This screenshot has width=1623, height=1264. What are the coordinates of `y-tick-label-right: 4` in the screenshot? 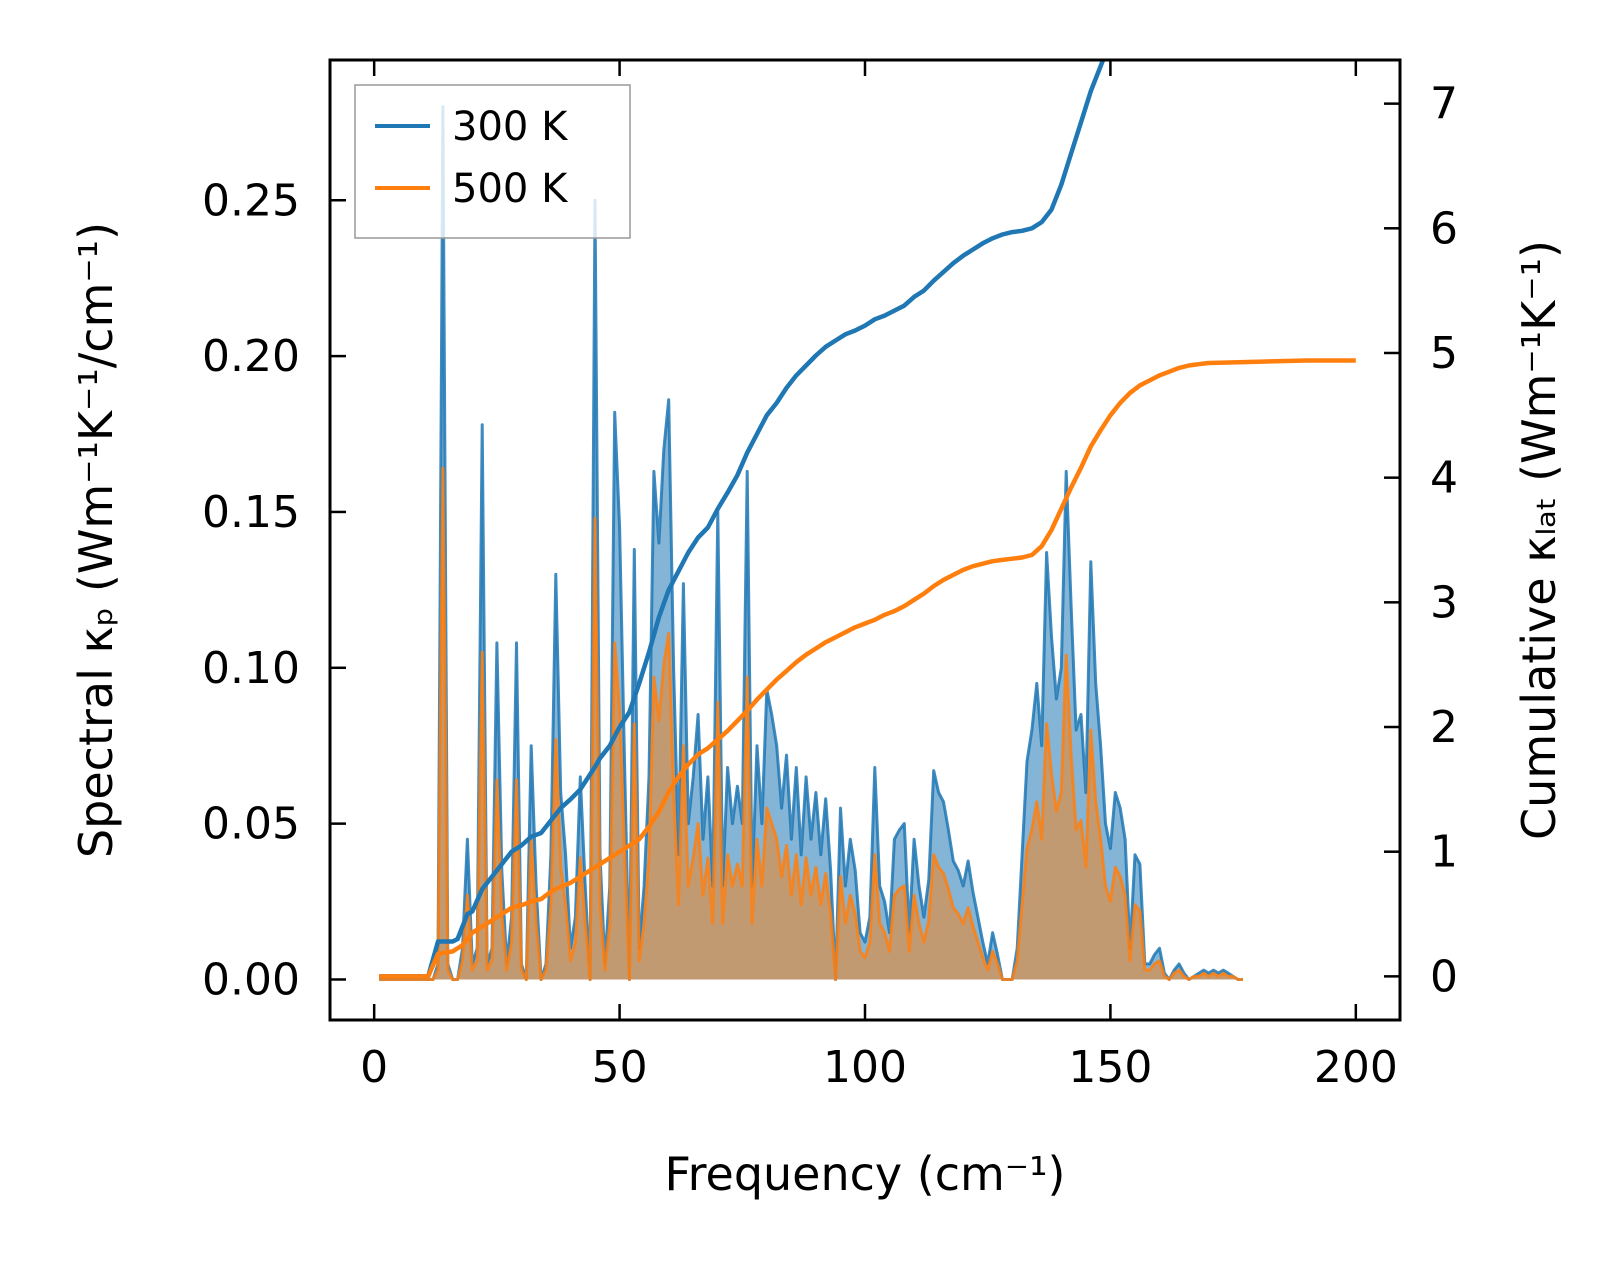 It's located at (1444, 478).